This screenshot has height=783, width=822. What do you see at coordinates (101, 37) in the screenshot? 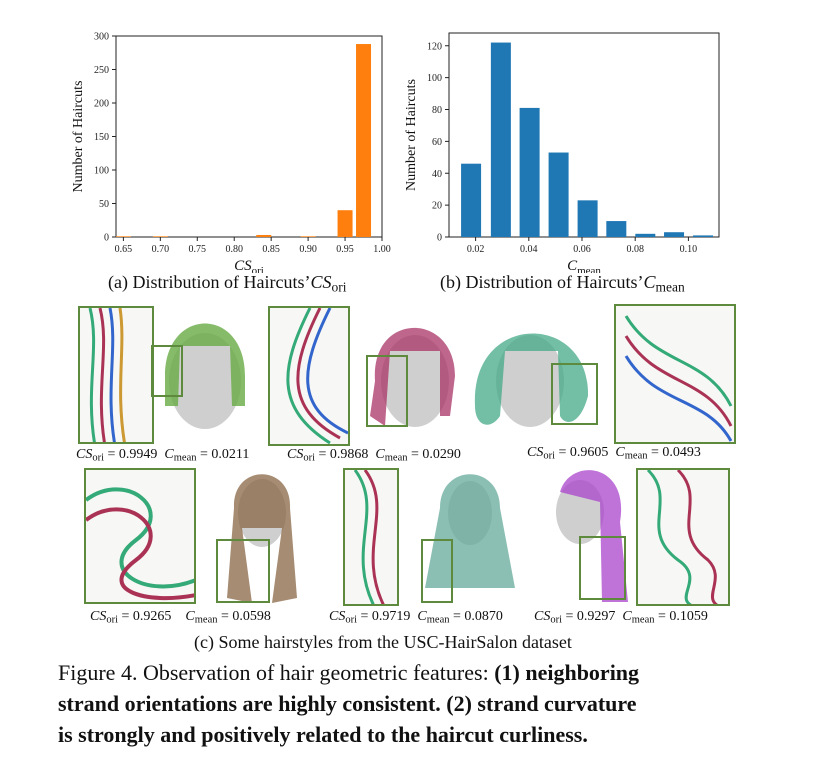
I see `y-tick-label: 300` at bounding box center [101, 37].